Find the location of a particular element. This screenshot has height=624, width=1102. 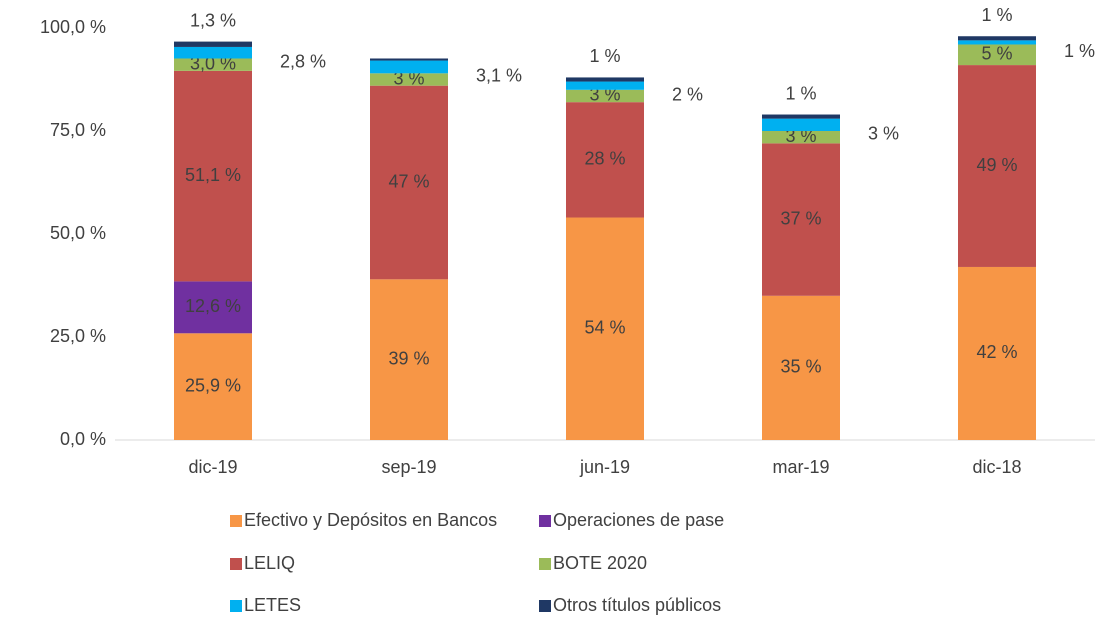

legend-label: Operaciones de pase is located at coordinates (638, 520).